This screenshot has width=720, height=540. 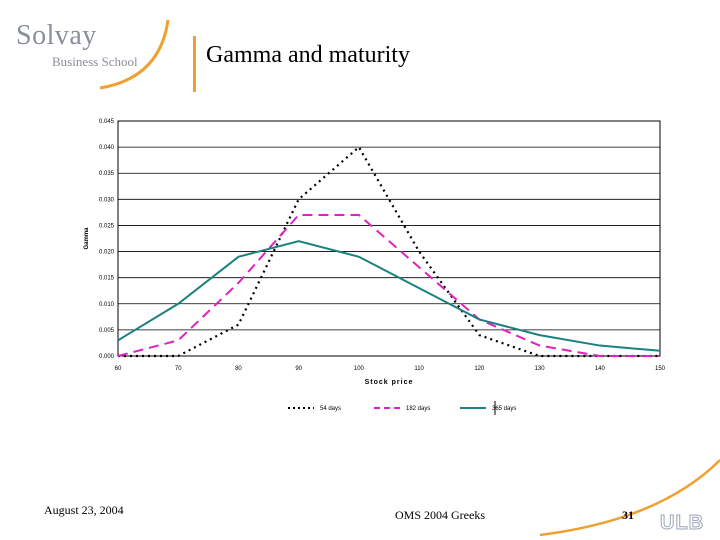 What do you see at coordinates (56, 35) in the screenshot?
I see `logo-main-text: Solvay` at bounding box center [56, 35].